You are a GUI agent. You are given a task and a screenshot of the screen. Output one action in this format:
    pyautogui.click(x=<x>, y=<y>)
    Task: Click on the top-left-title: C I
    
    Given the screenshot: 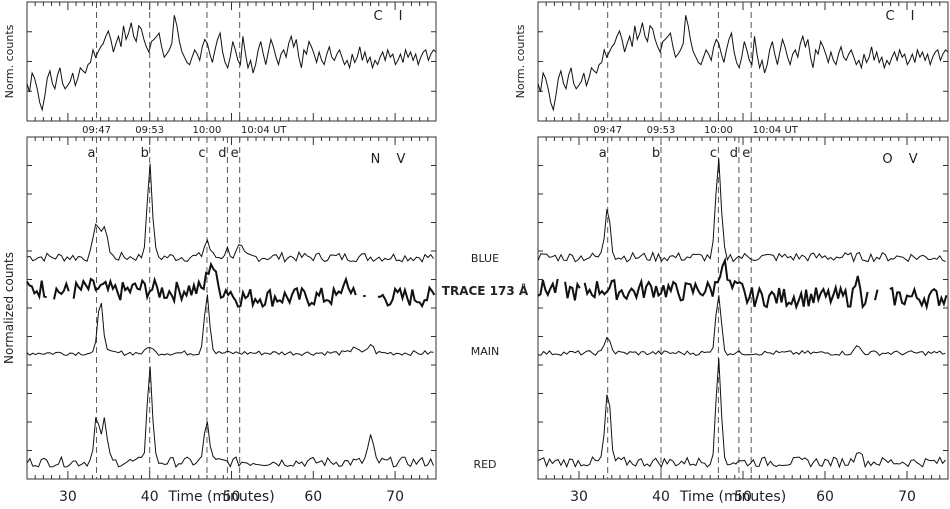 What is the action you would take?
    pyautogui.click(x=390, y=16)
    